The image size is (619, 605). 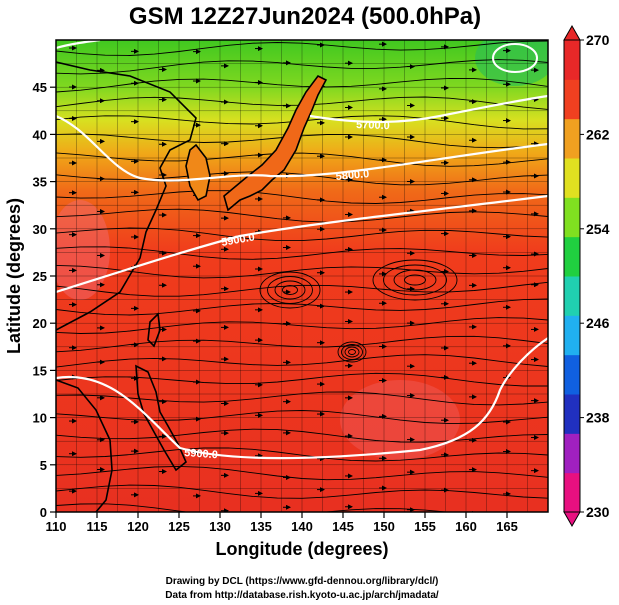 I want to click on y-tick-label: 20, so click(x=40, y=323).